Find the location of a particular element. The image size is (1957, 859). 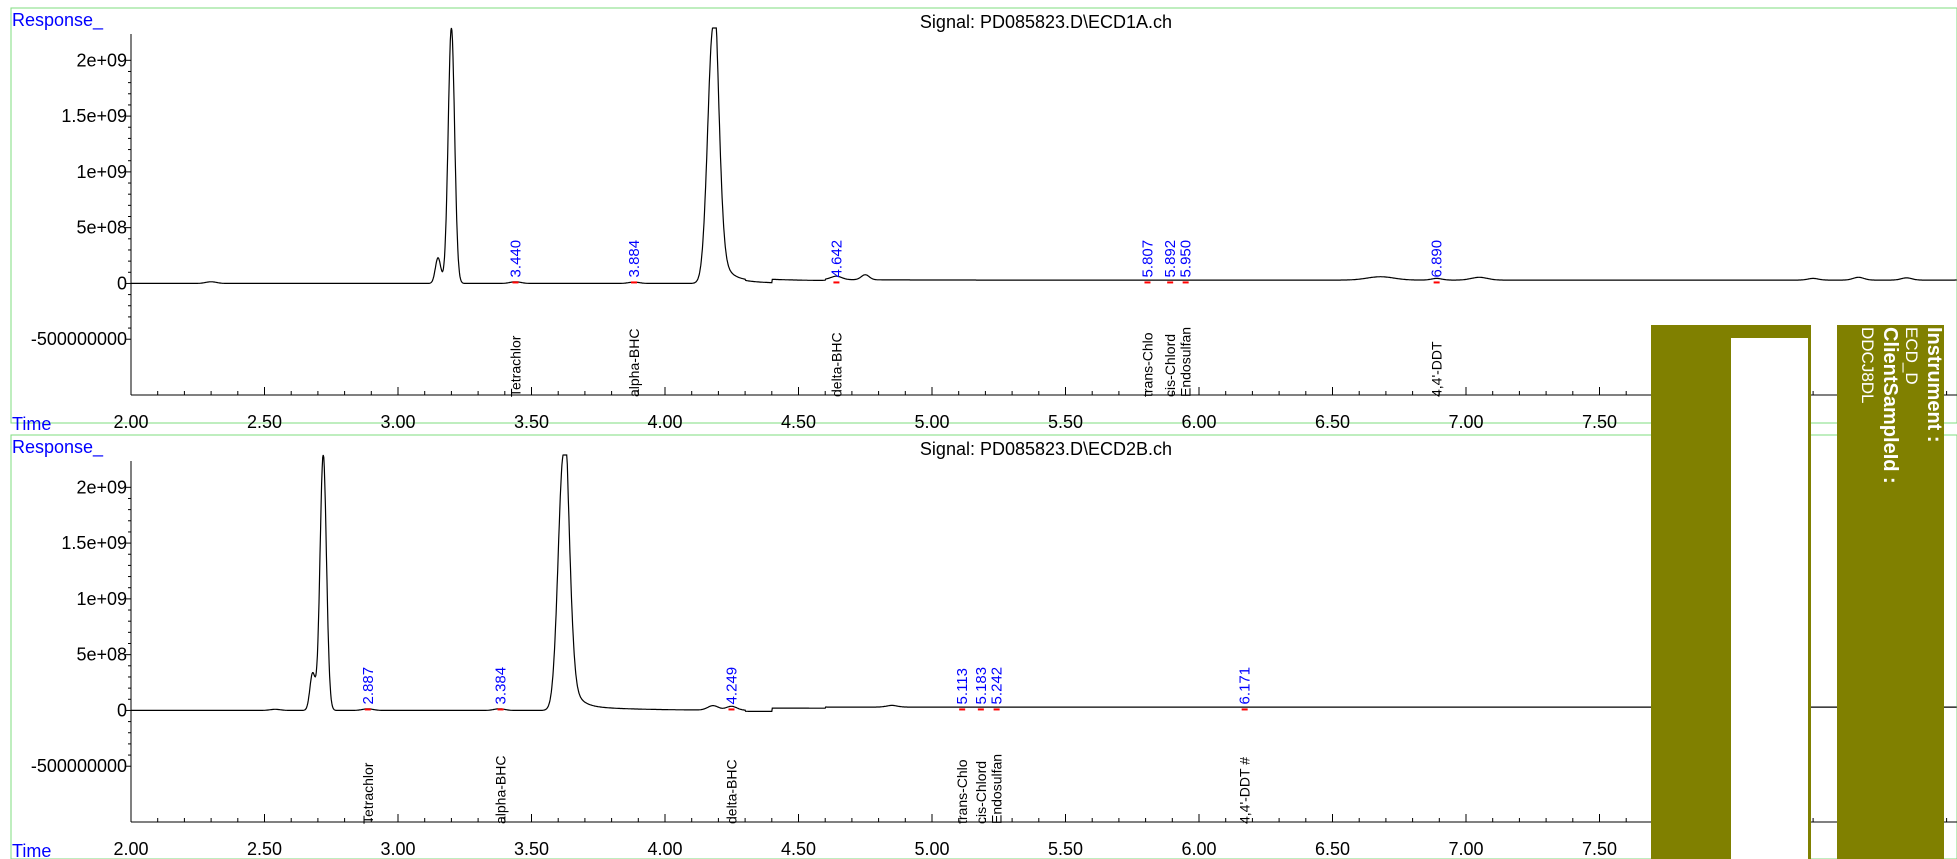

instrument-label: Instrument : is located at coordinates (1934, 385).